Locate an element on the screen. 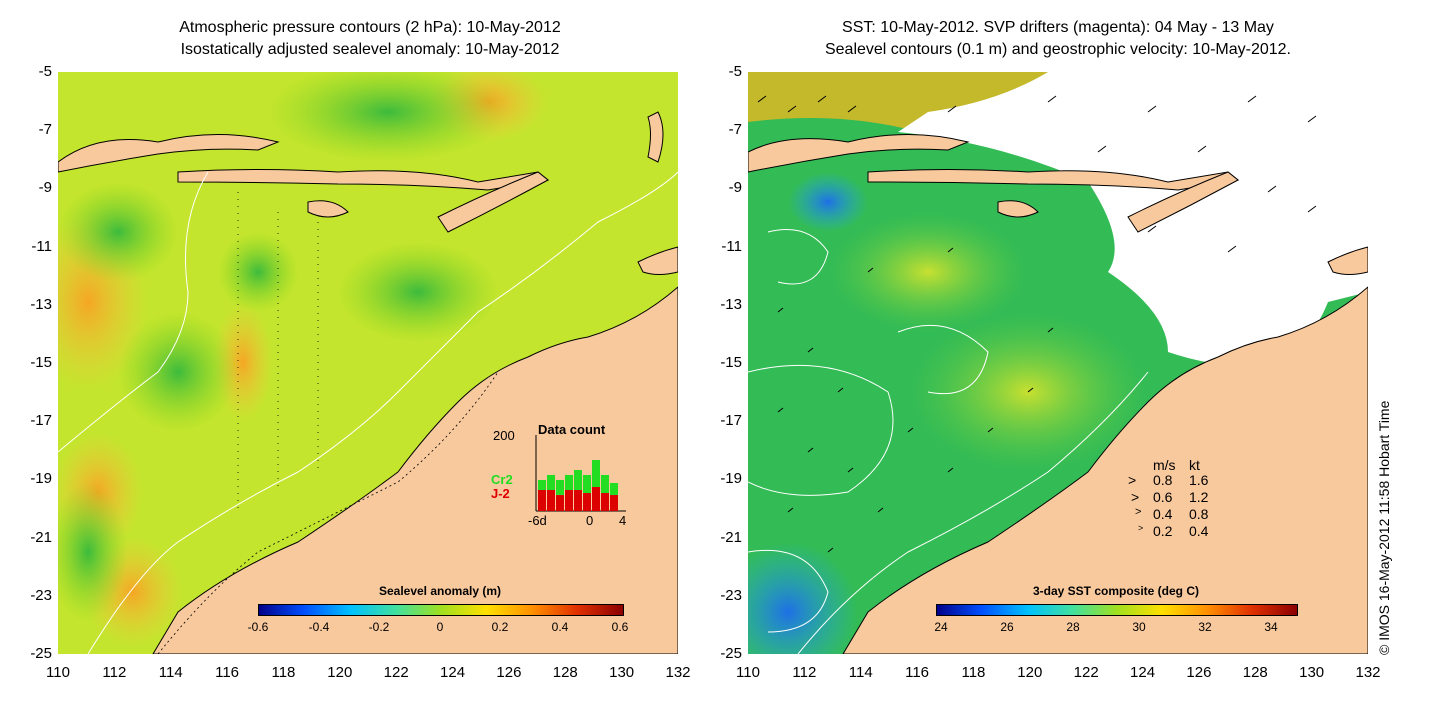 The width and height of the screenshot is (1440, 720). right-colorbar-title: 3-day SST composite (deg C) is located at coordinates (1116, 591).